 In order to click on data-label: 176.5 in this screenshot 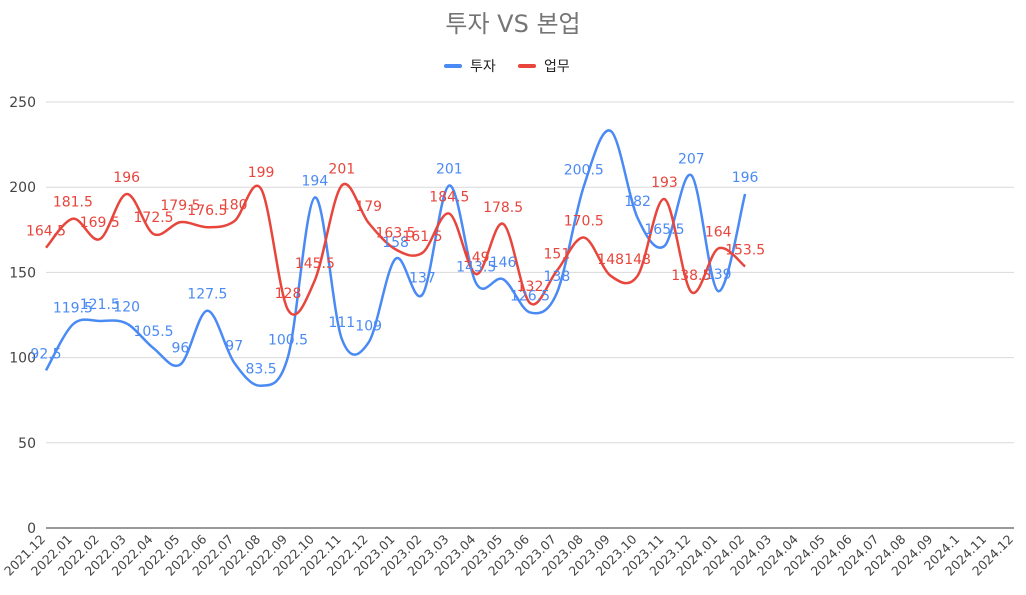, I will do `click(207, 211)`.